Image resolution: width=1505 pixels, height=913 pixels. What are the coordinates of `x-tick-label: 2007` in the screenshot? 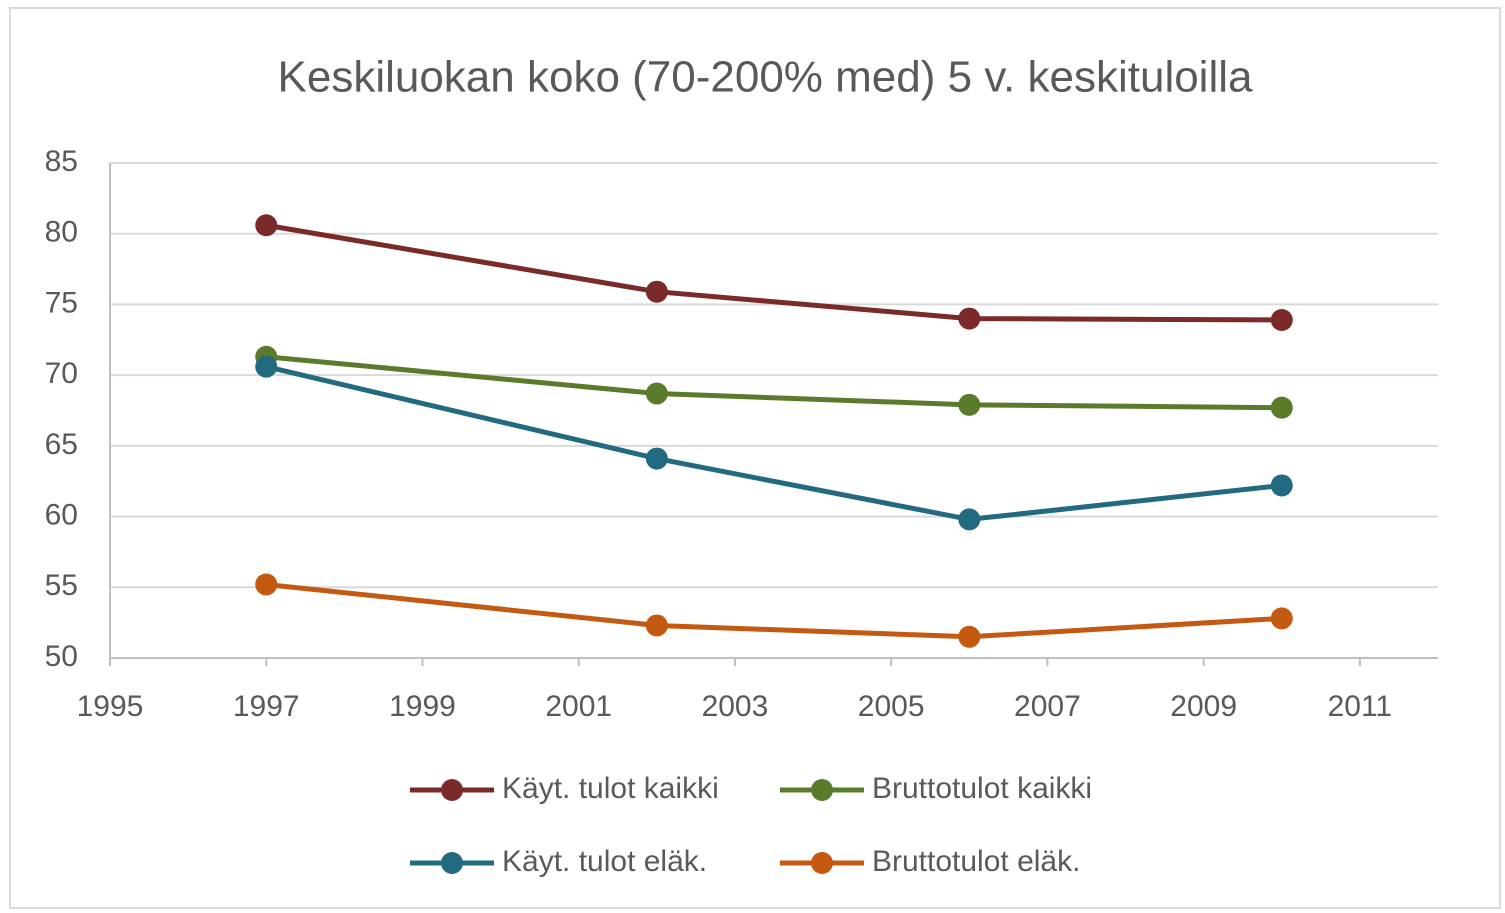 It's located at (1047, 706).